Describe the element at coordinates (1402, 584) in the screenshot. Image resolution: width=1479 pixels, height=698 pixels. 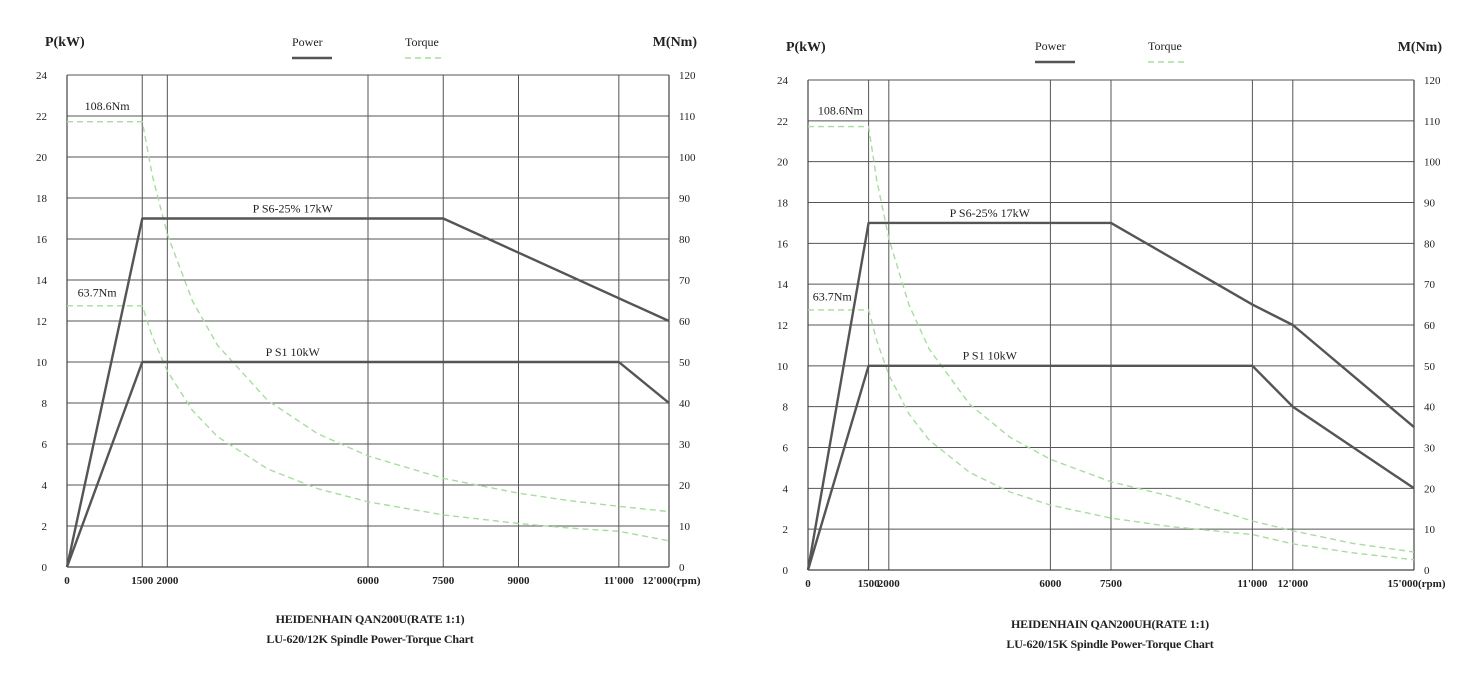
I see `x-tick-label: 15'000` at that location.